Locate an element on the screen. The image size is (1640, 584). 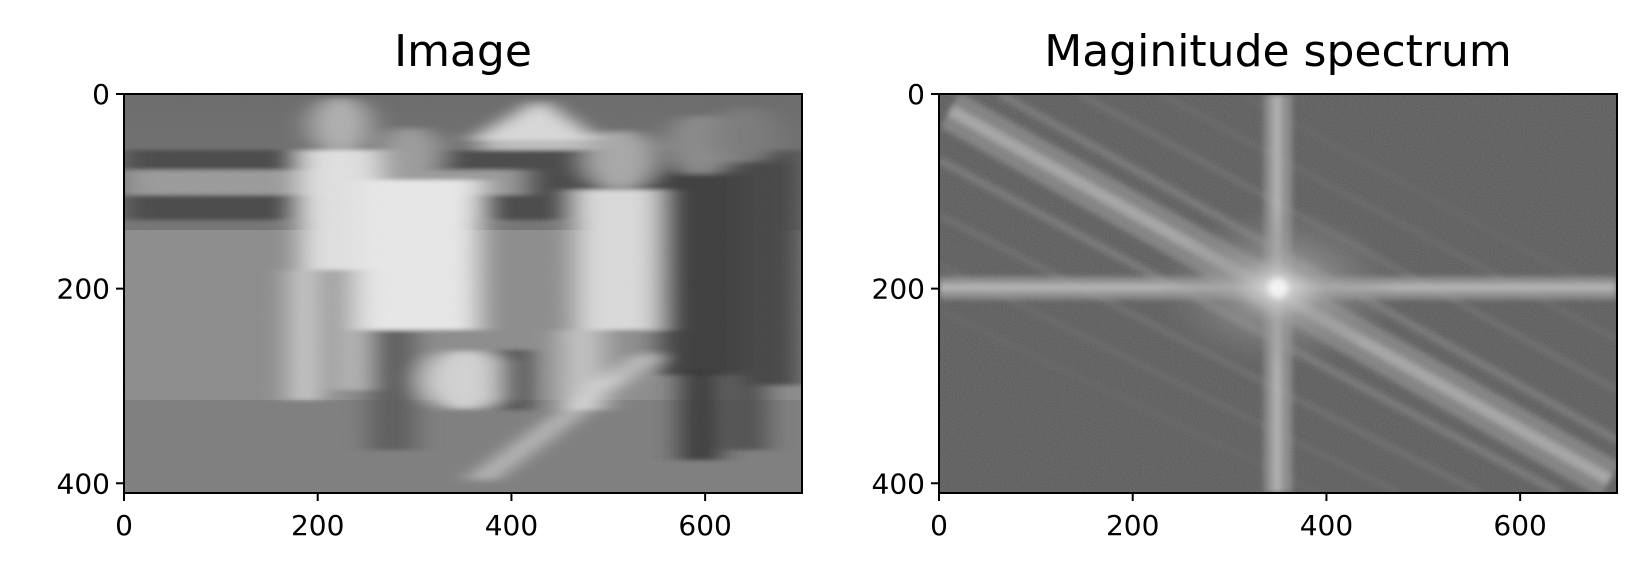
image-x-tick-label: 200 is located at coordinates (317, 525).